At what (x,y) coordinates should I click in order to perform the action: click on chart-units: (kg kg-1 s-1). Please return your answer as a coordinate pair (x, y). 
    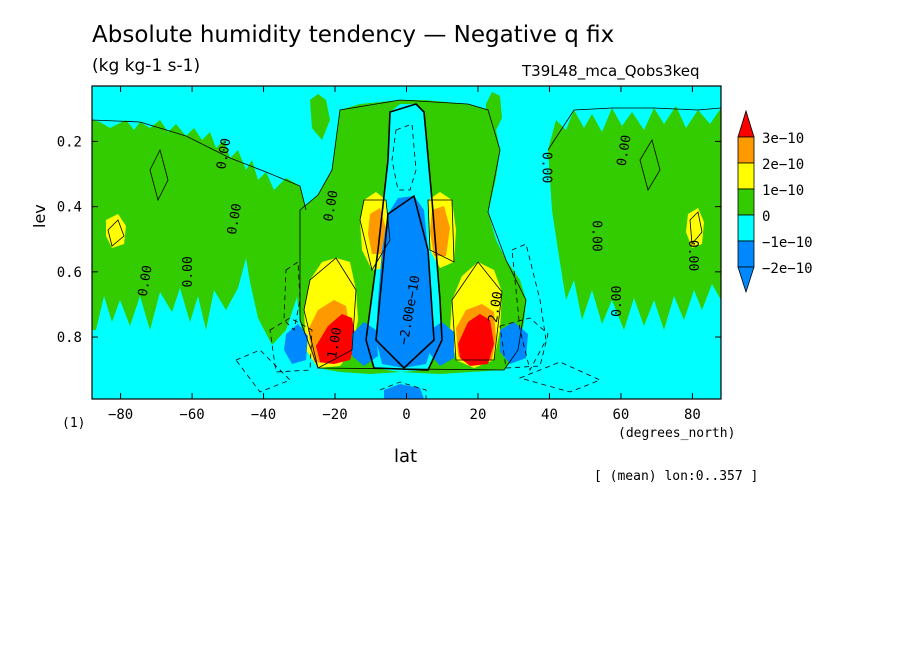
    Looking at the image, I should click on (146, 66).